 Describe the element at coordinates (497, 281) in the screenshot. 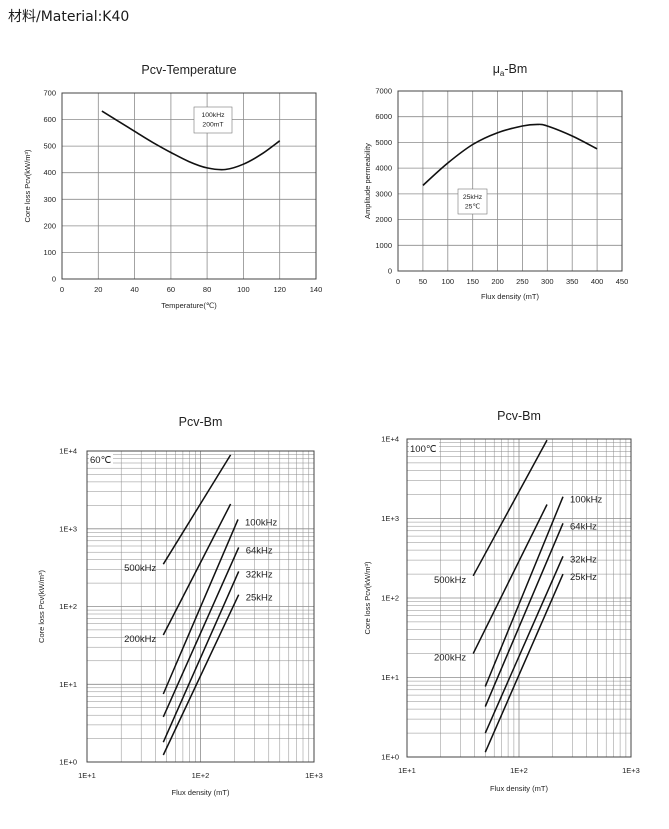

I see `x-tick-label: 200` at that location.